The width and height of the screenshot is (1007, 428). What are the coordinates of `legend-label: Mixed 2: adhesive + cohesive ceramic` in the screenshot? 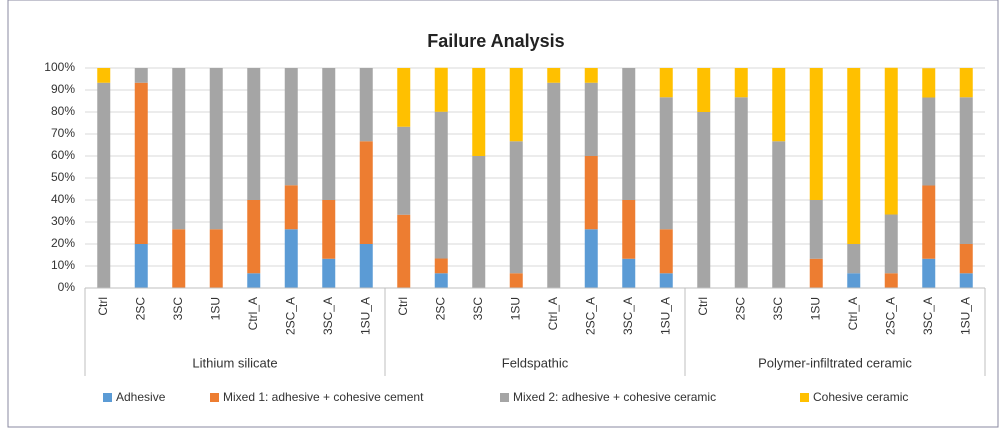 It's located at (614, 397).